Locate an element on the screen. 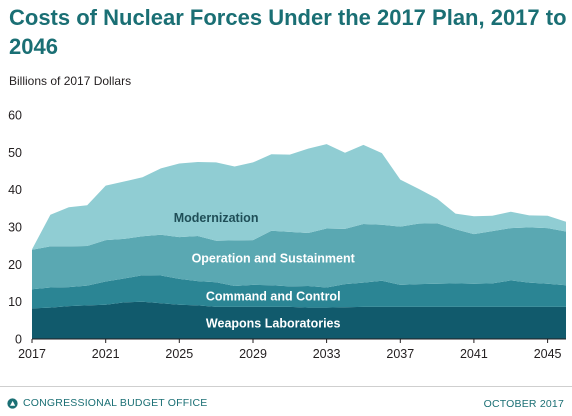 The width and height of the screenshot is (572, 416). x-axis: 2017 2021 2025 2029 2033 2037 2041 2045 is located at coordinates (292, 349).